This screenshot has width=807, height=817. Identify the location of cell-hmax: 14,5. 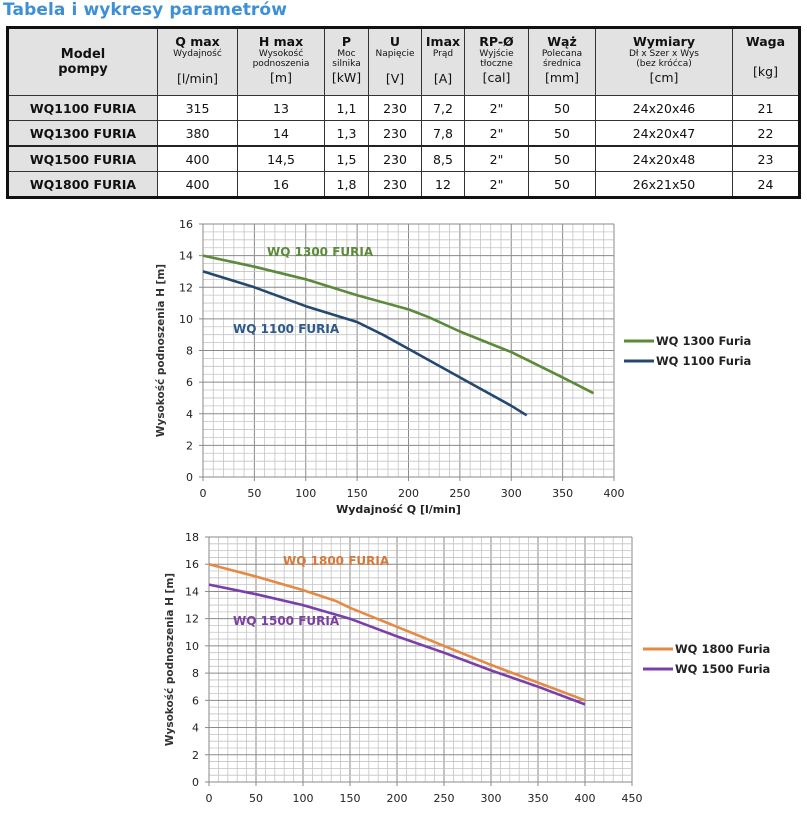
(281, 158).